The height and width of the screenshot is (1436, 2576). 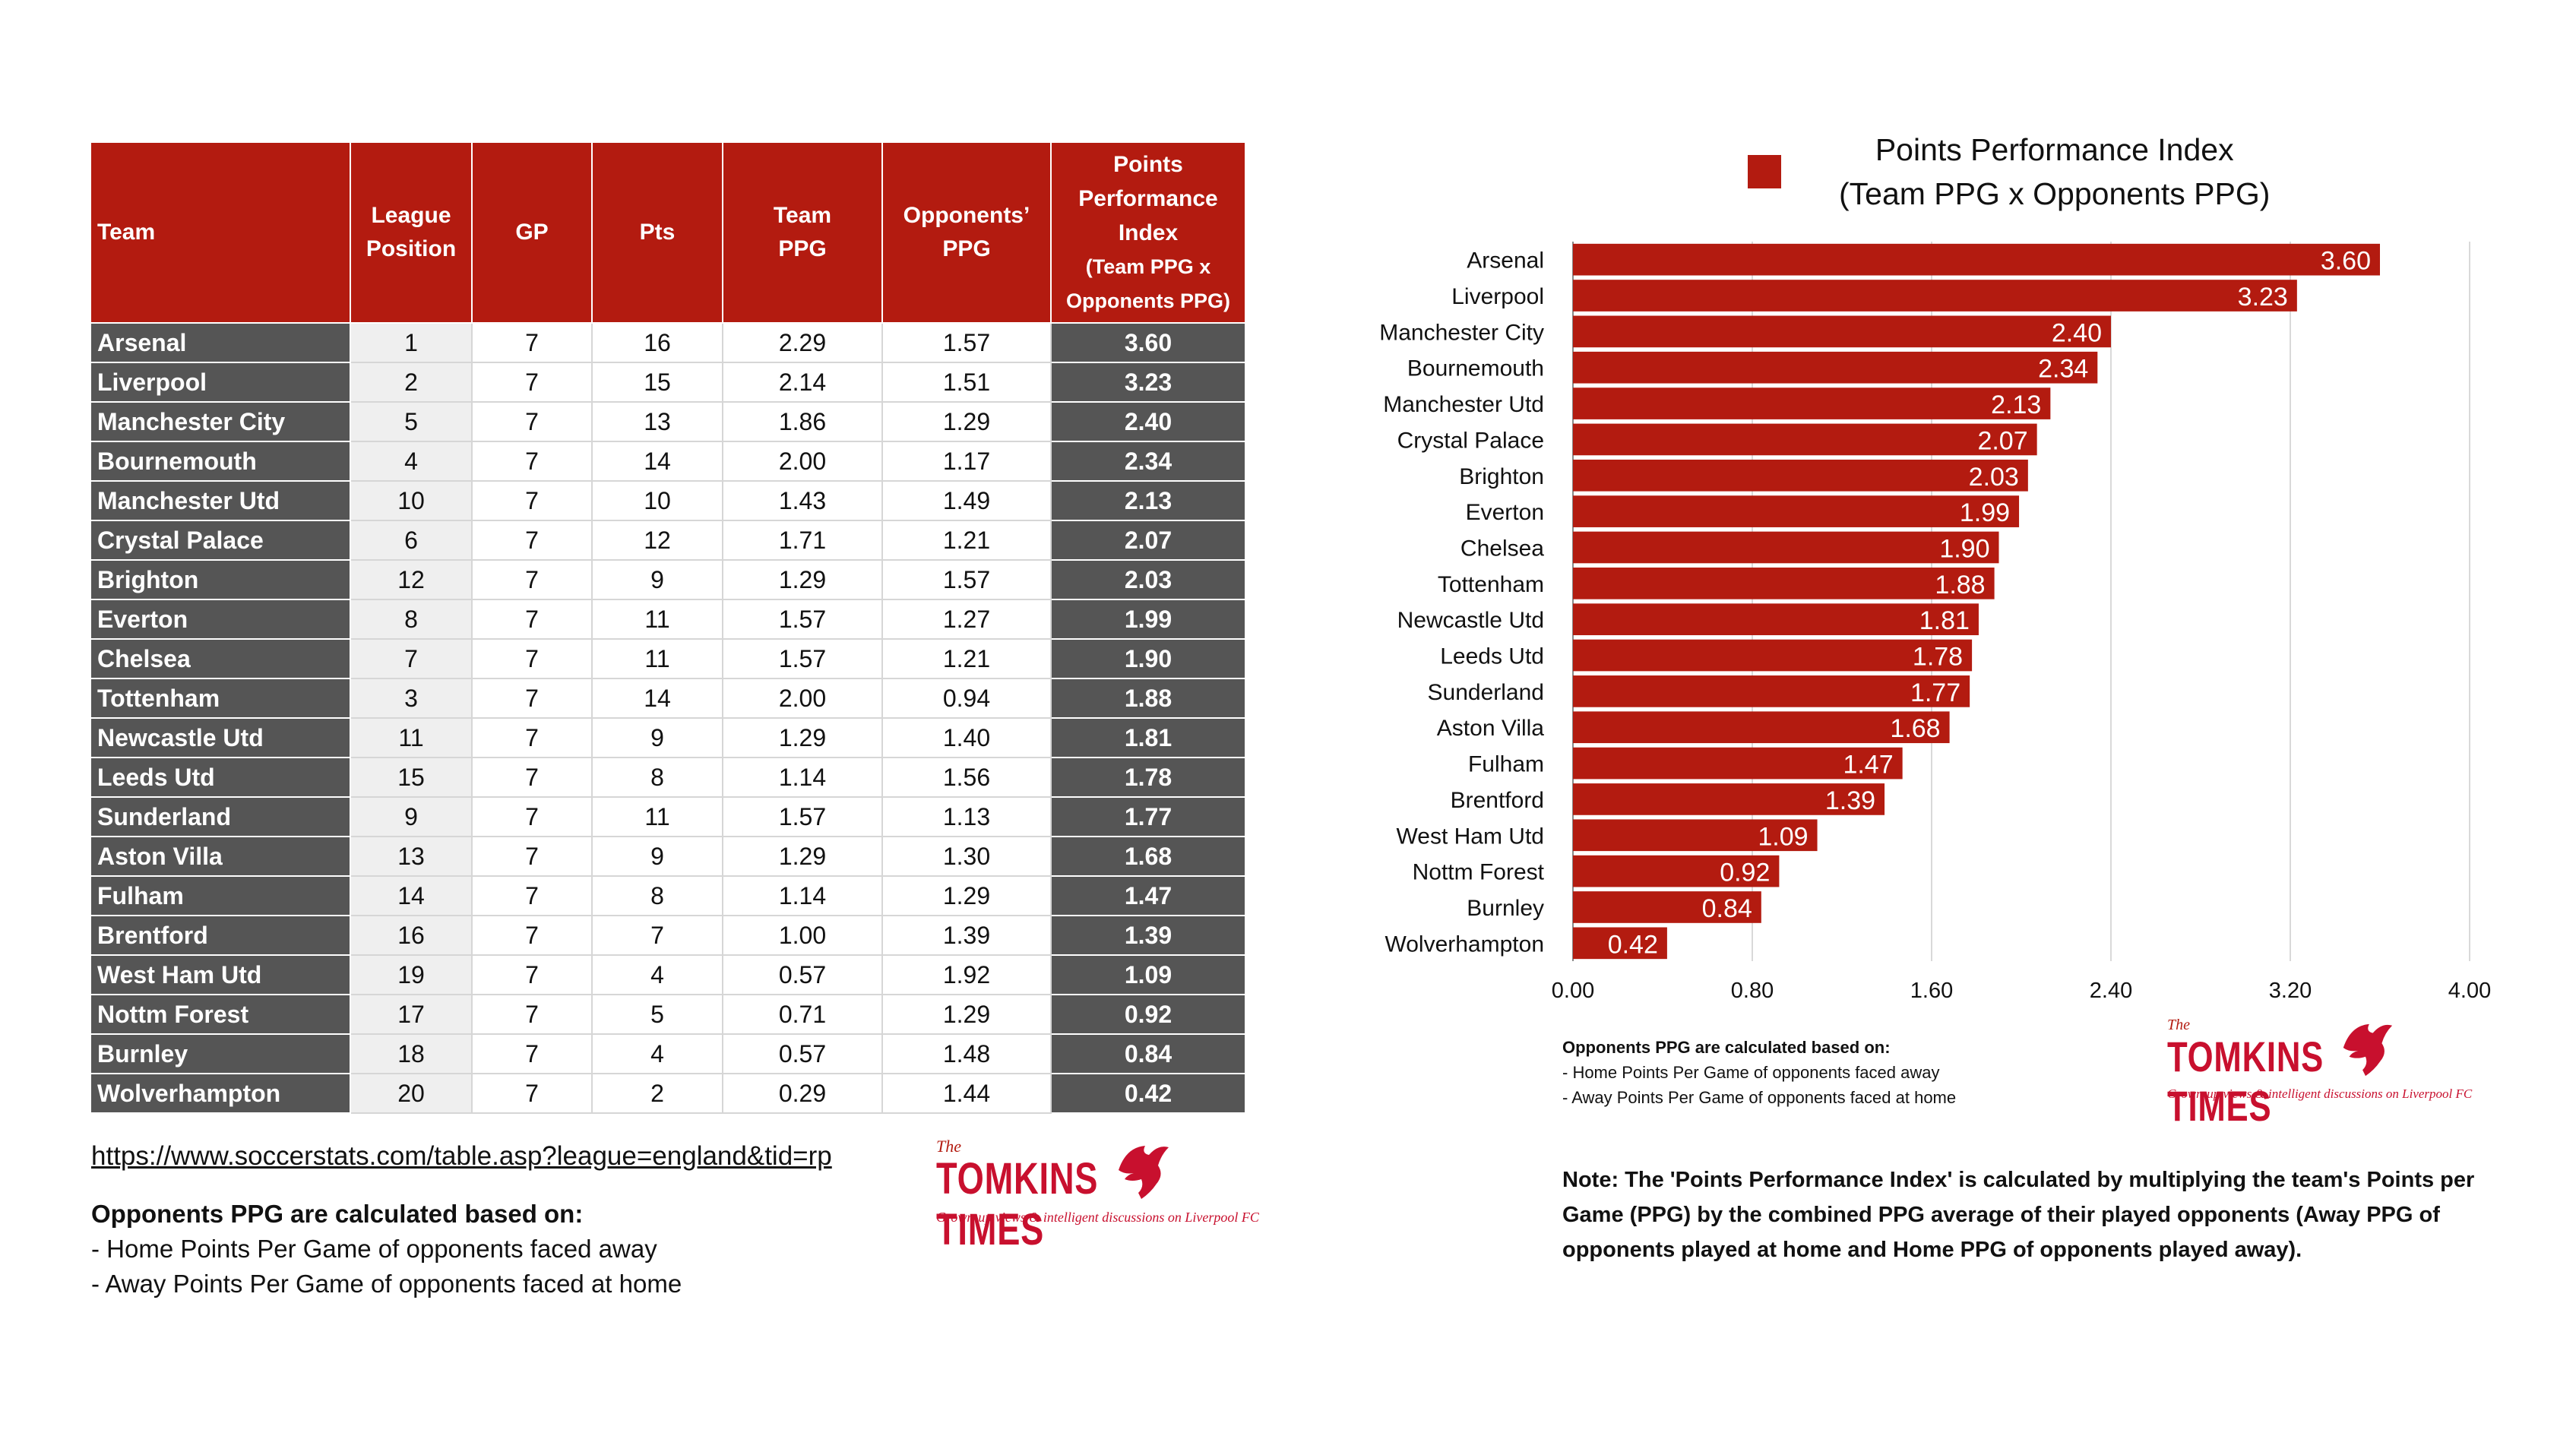 What do you see at coordinates (1753, 991) in the screenshot?
I see `x-tick-label: 0.80` at bounding box center [1753, 991].